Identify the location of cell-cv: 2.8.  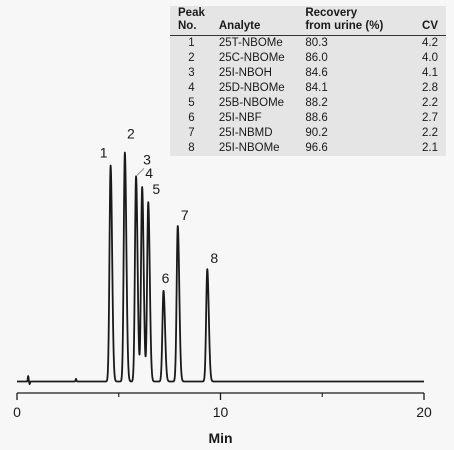
(430, 88).